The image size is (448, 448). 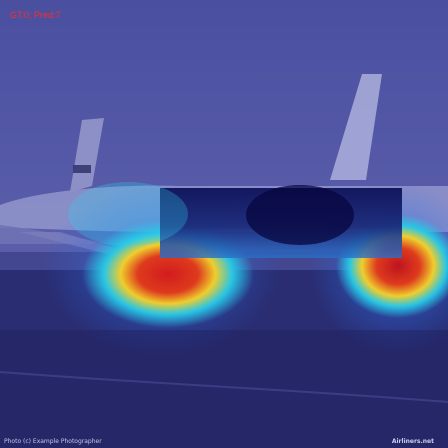 I want to click on right-plane-tail, so click(x=356, y=127).